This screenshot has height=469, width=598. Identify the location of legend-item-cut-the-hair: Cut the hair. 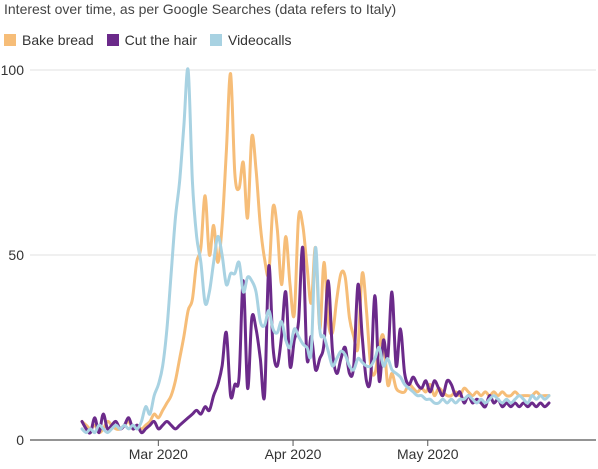
(151, 40).